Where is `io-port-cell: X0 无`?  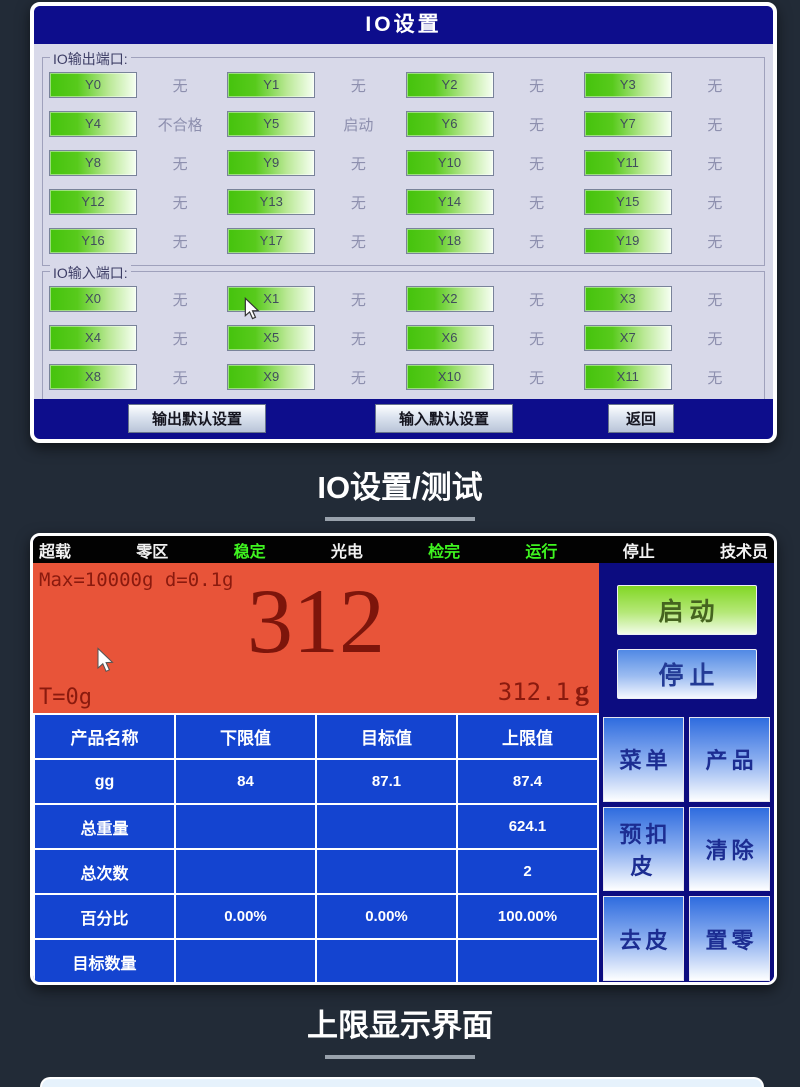
io-port-cell: X0 无 is located at coordinates (136, 299).